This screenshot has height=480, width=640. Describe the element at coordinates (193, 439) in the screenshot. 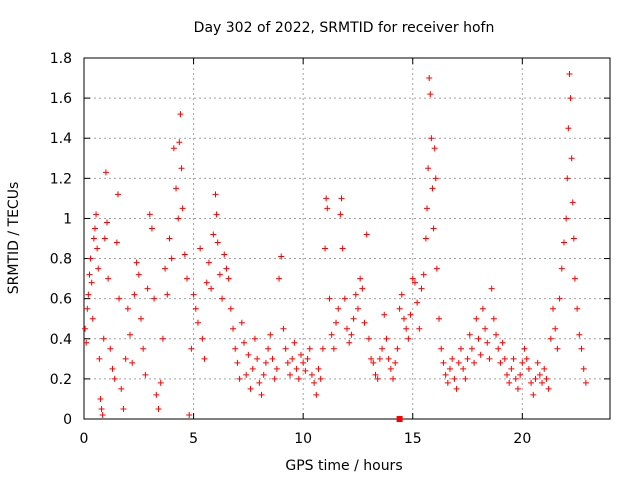

I see `x-tick-label: 5` at that location.